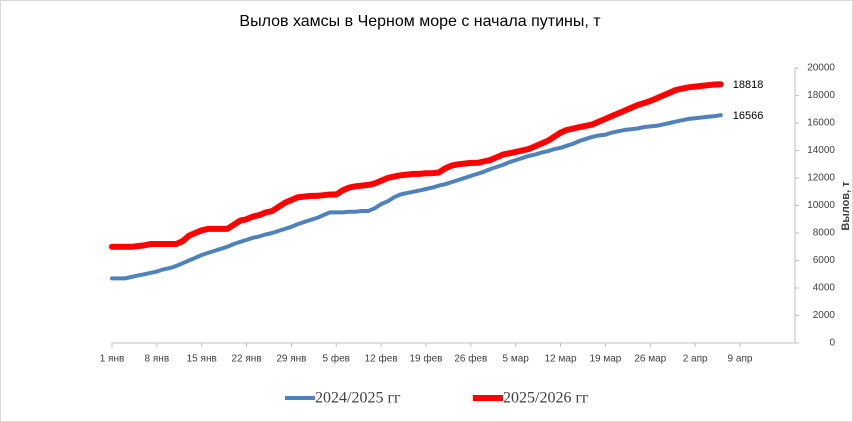 The image size is (853, 422). Describe the element at coordinates (821, 178) in the screenshot. I see `y-tick-label: 12000` at that location.